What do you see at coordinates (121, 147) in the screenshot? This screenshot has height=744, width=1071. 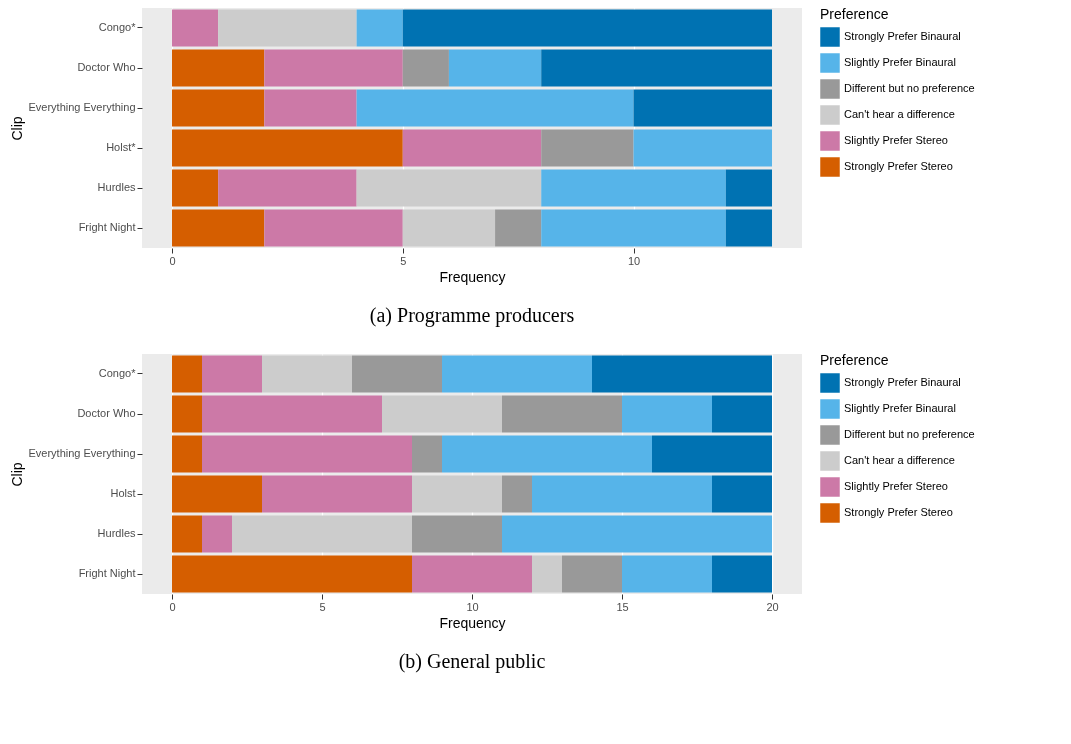 I see `y-tick-label: Holst*` at bounding box center [121, 147].